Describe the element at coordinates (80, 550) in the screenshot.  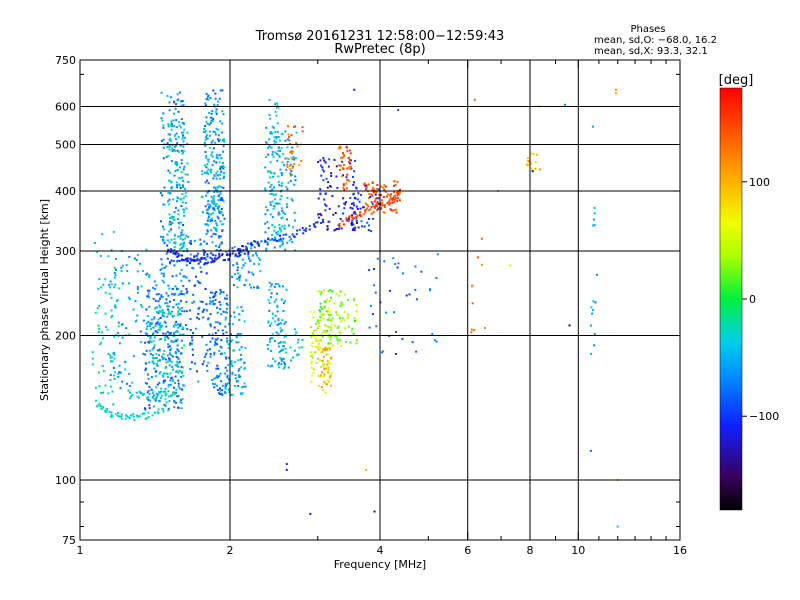
I see `x-tick-label: 1` at that location.